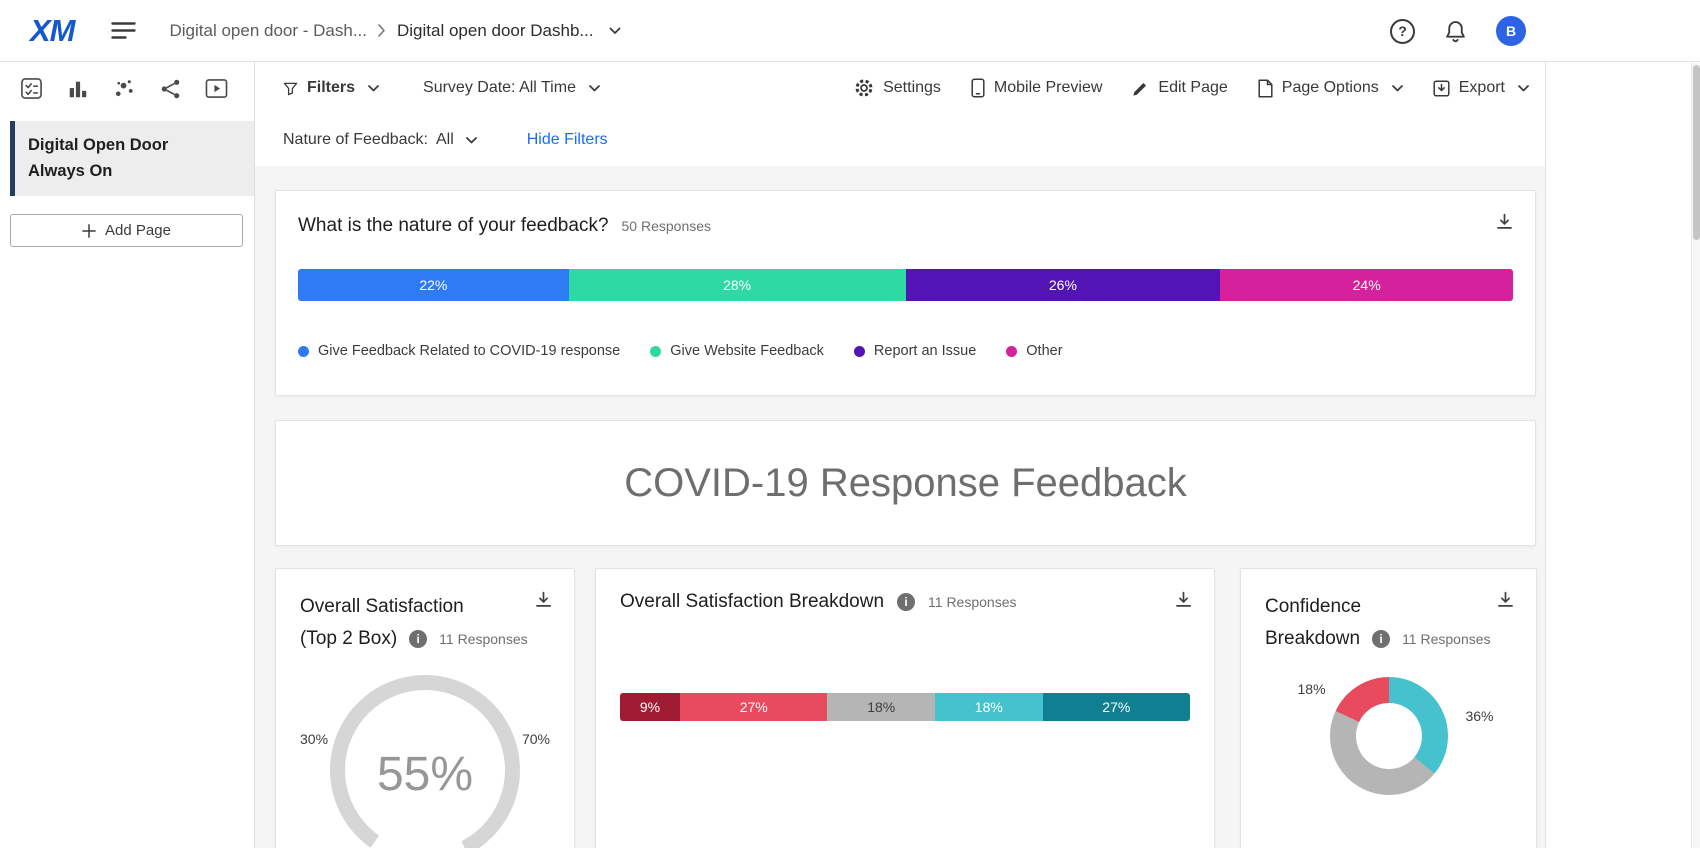 The image size is (1700, 848). What do you see at coordinates (666, 226) in the screenshot?
I see `widget-response-count: 50 Responses` at bounding box center [666, 226].